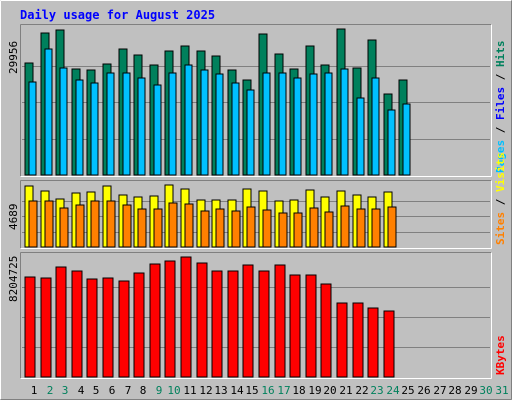 The width and height of the screenshot is (512, 400). I want to click on x-tick-label-day-11: 11, so click(189, 390).